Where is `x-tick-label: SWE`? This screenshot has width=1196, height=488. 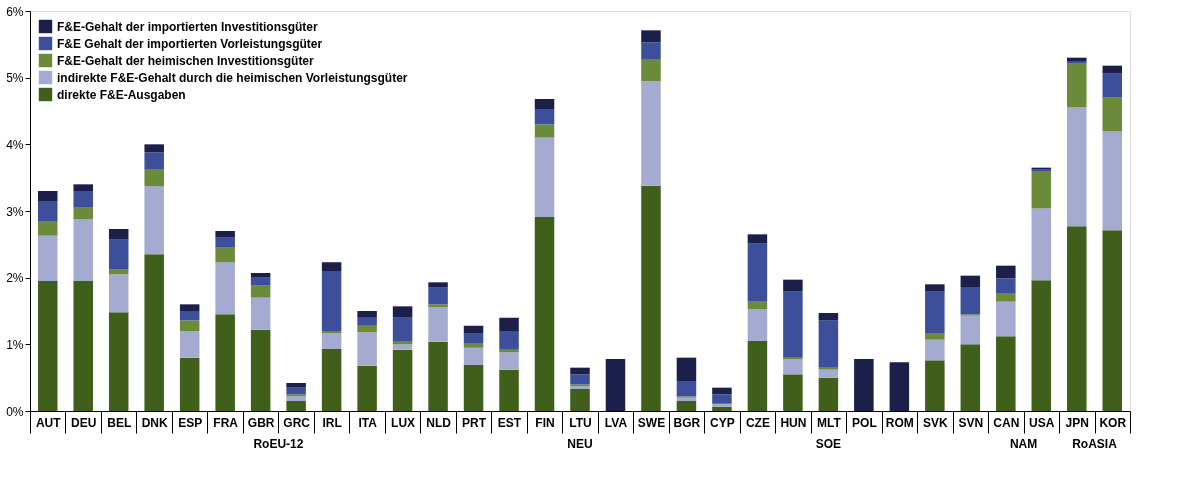 x-tick-label: SWE is located at coordinates (651, 422).